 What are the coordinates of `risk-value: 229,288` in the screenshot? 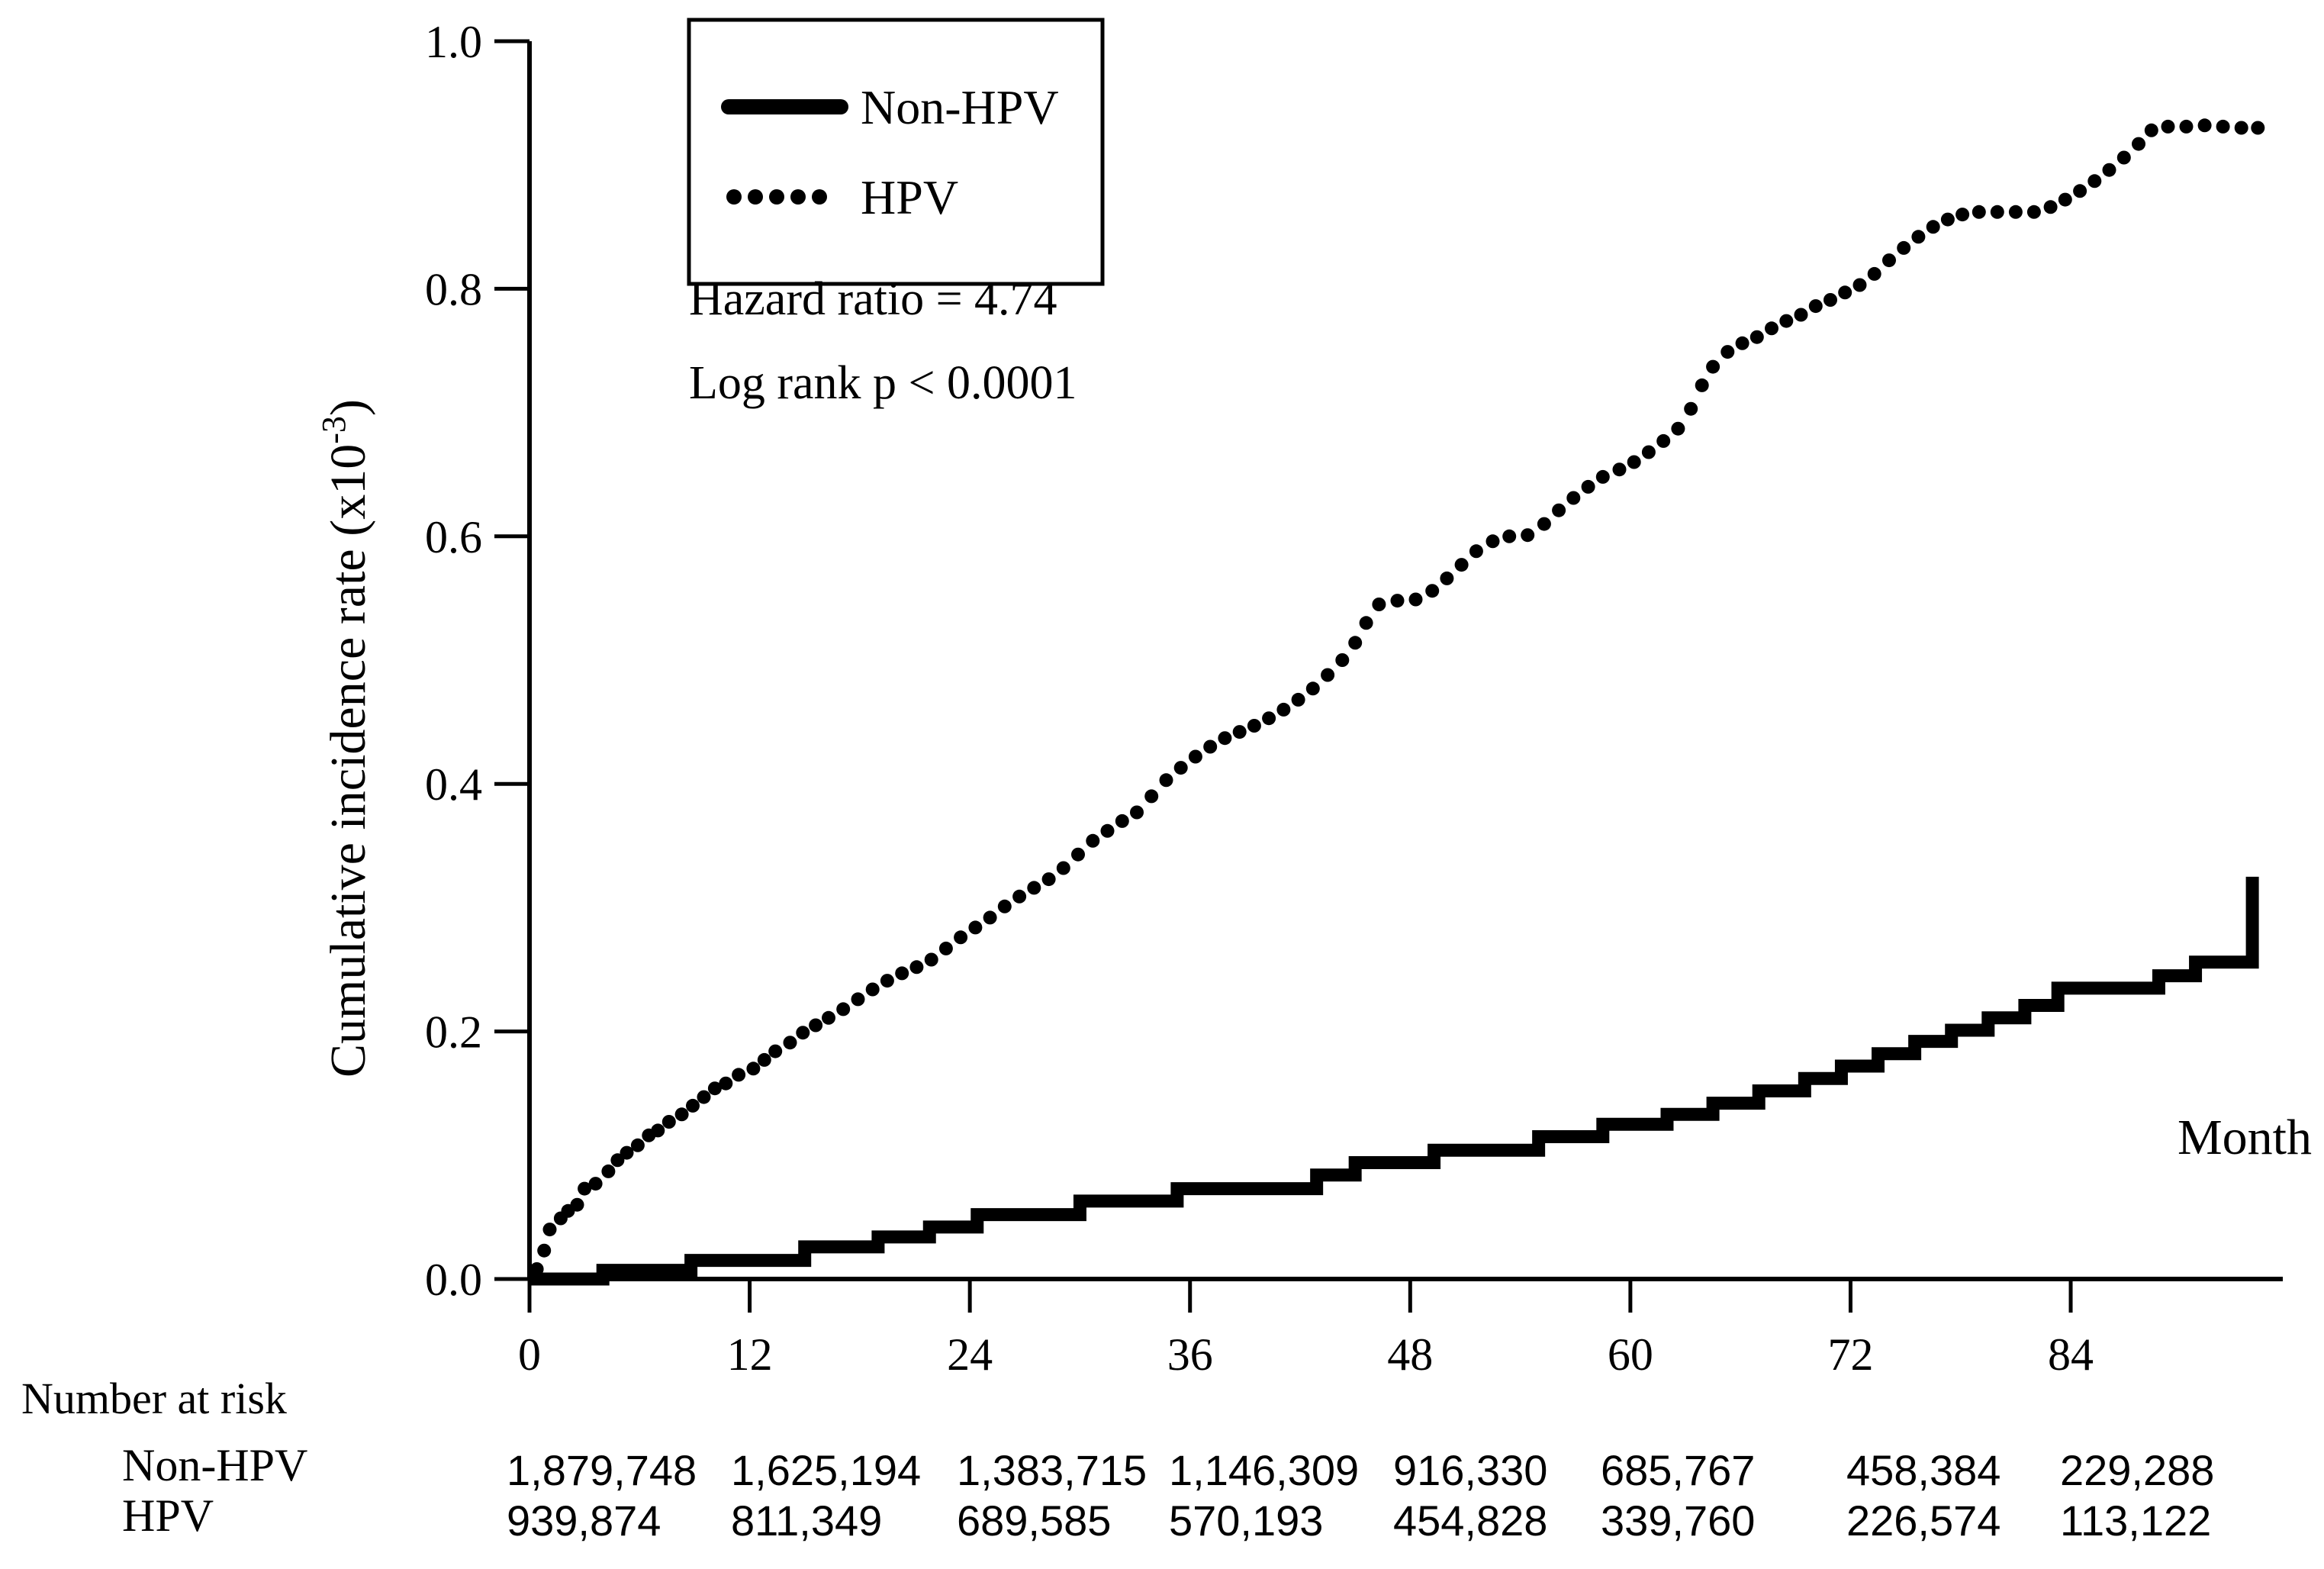 It's located at (2137, 1470).